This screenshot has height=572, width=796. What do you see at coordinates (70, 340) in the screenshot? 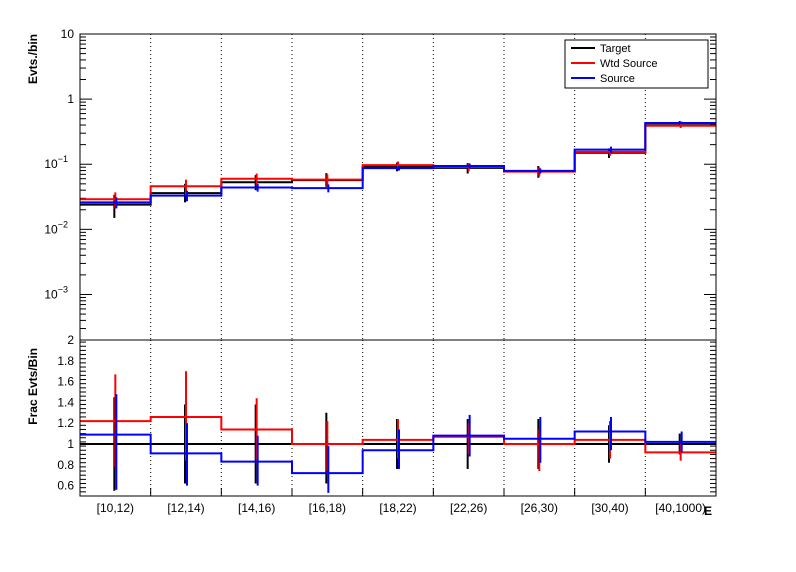
I see `y-tick-label: 2` at bounding box center [70, 340].